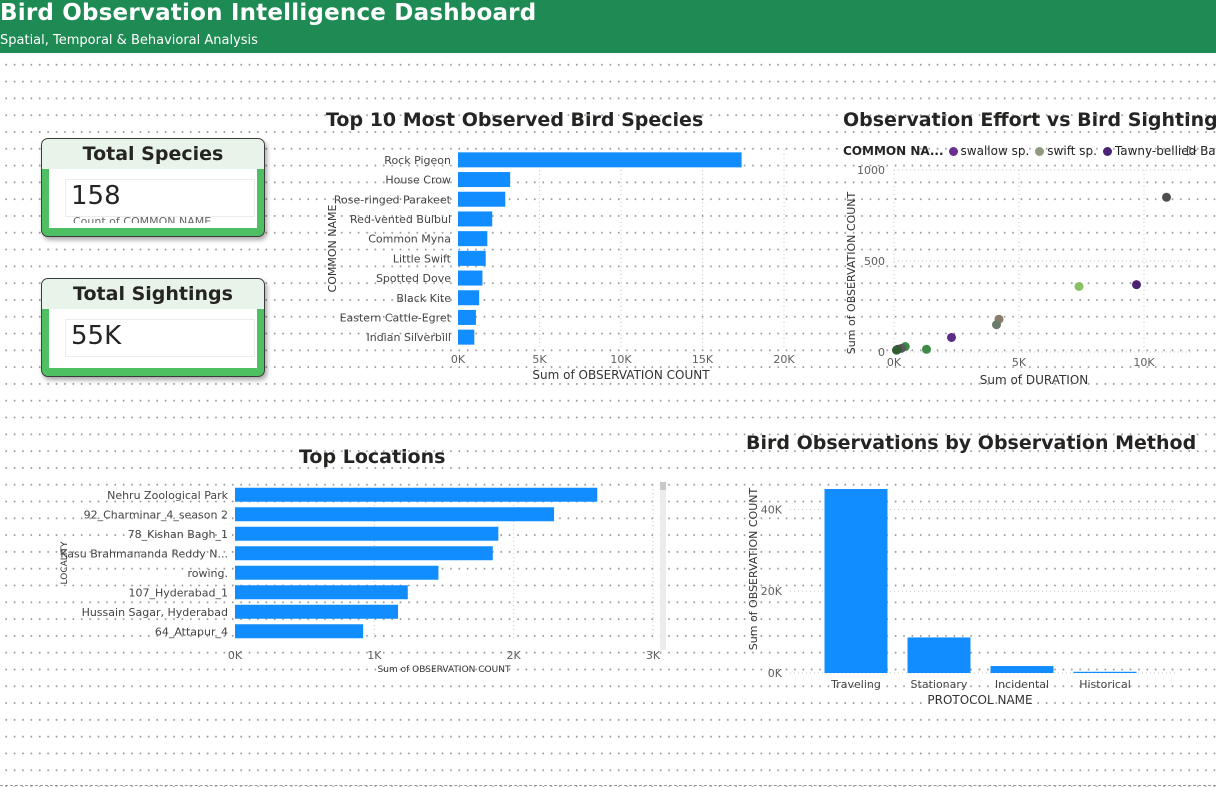  I want to click on x-axis-title: Sum of DURATION, so click(1034, 380).